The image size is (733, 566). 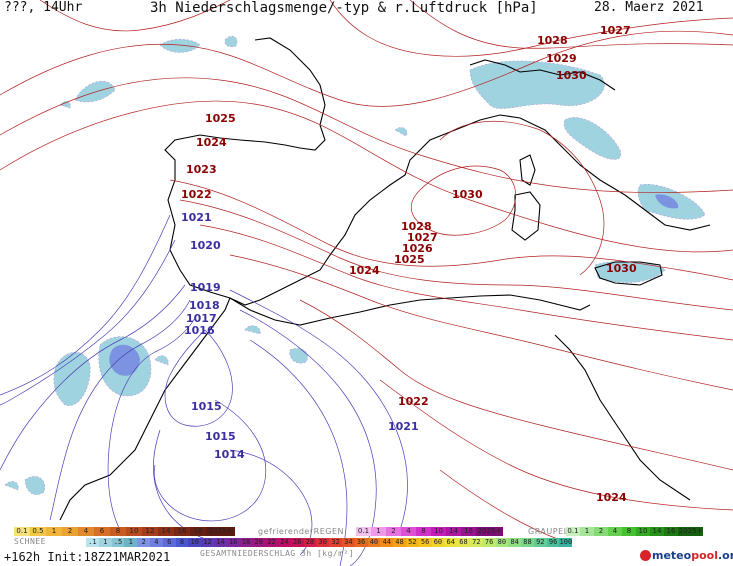 What do you see at coordinates (378, 531) in the screenshot?
I see `regen_values-cell: 1` at bounding box center [378, 531].